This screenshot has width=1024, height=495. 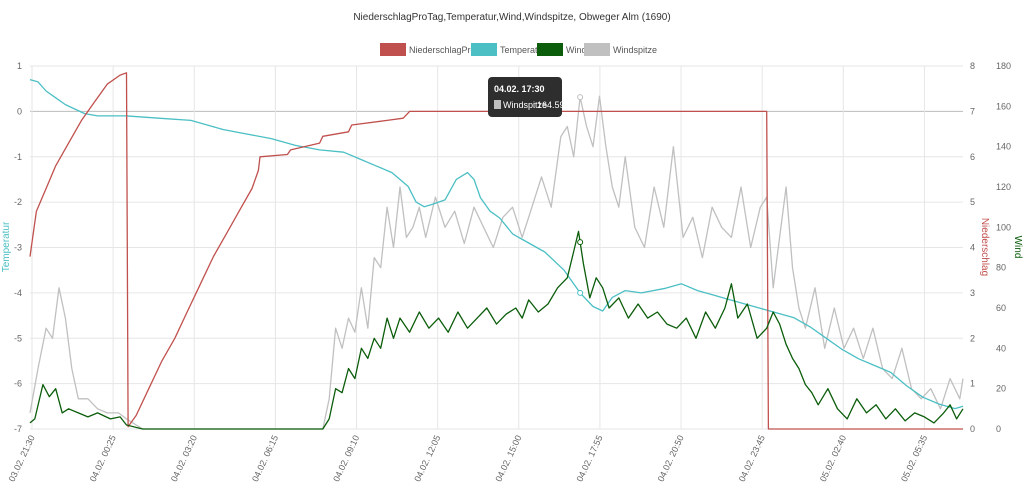 I want to click on temperatur-hover-marker, so click(x=580, y=292).